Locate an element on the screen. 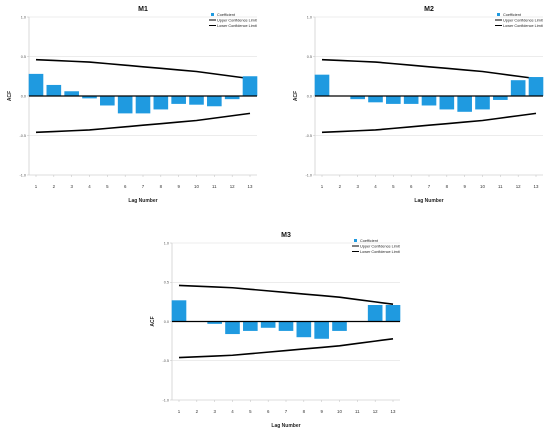  panel-title: M2 is located at coordinates (429, 9).